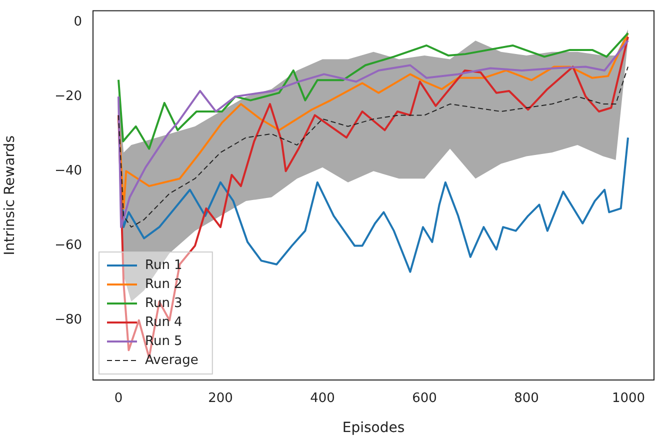 The image size is (658, 439). I want to click on y-tick-label: −20, so click(68, 96).